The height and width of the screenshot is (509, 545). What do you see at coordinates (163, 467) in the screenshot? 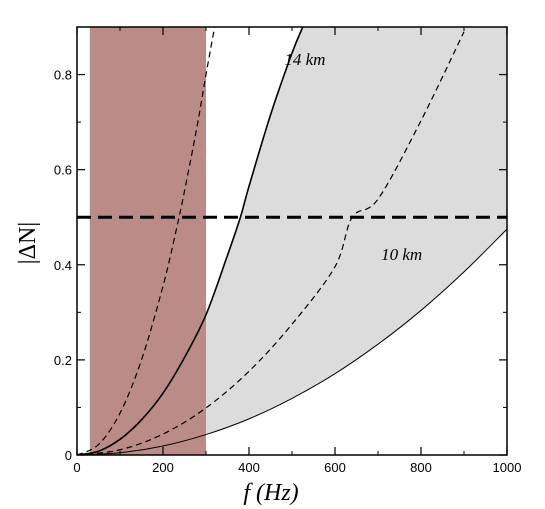
I see `x-tick-label: 200` at bounding box center [163, 467].